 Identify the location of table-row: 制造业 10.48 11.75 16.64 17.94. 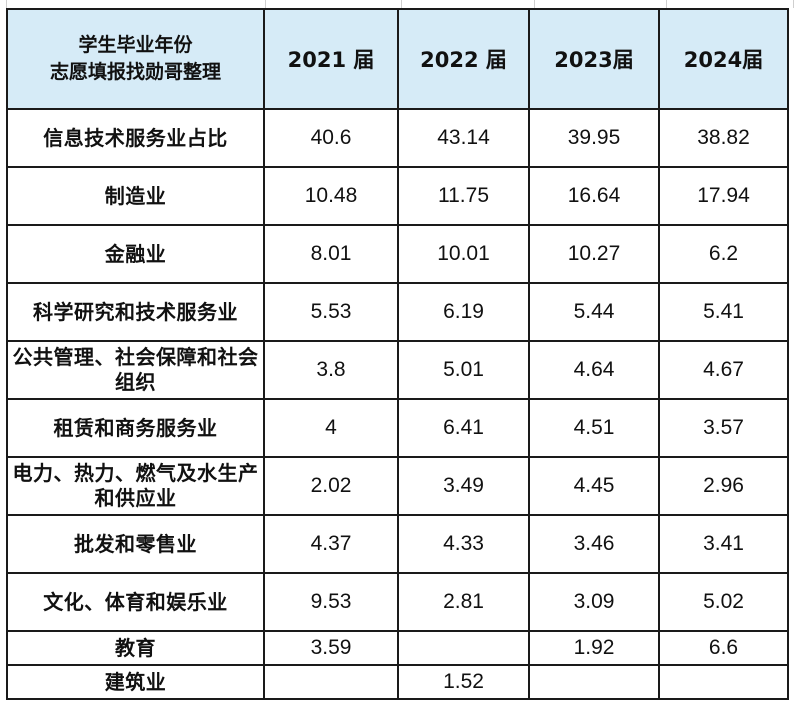
(397, 196).